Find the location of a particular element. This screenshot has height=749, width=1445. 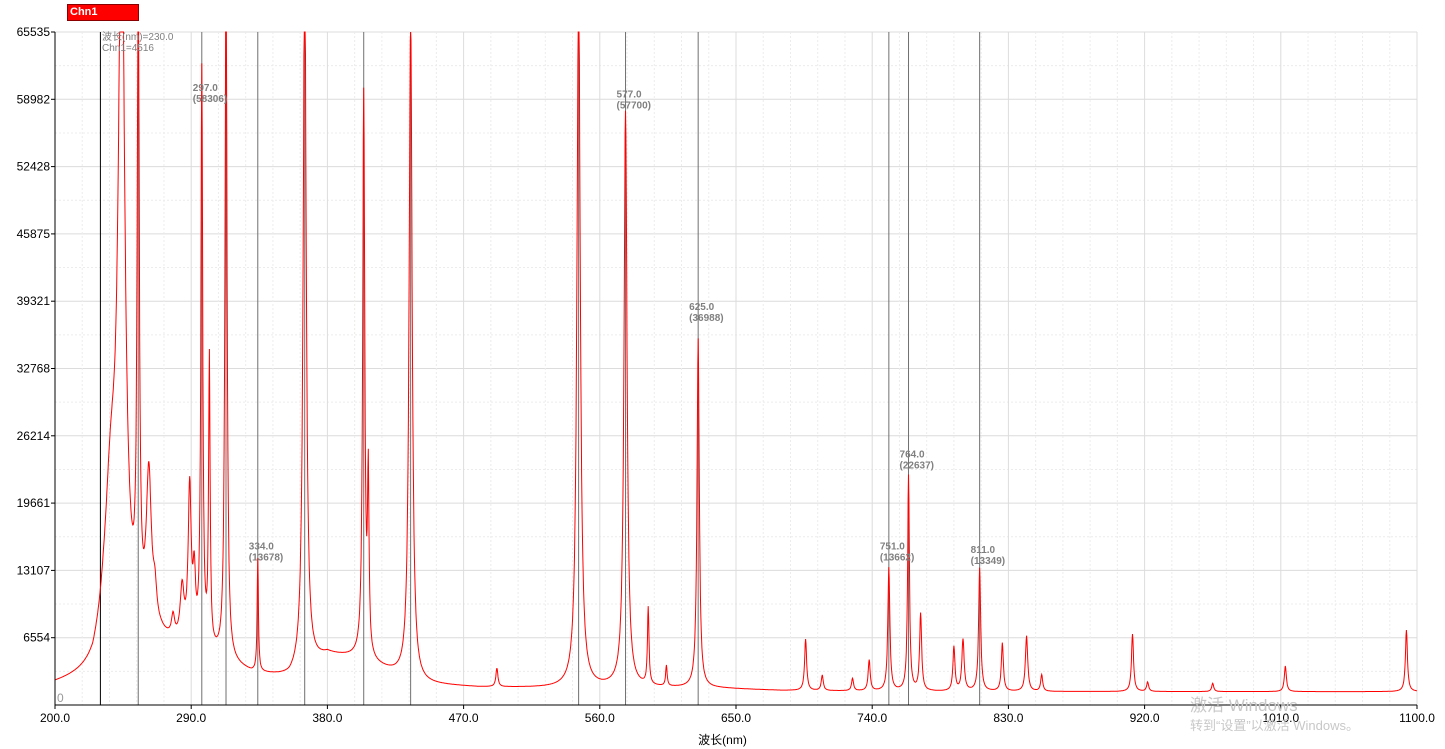

x-tick-label: 560.0 is located at coordinates (600, 718).